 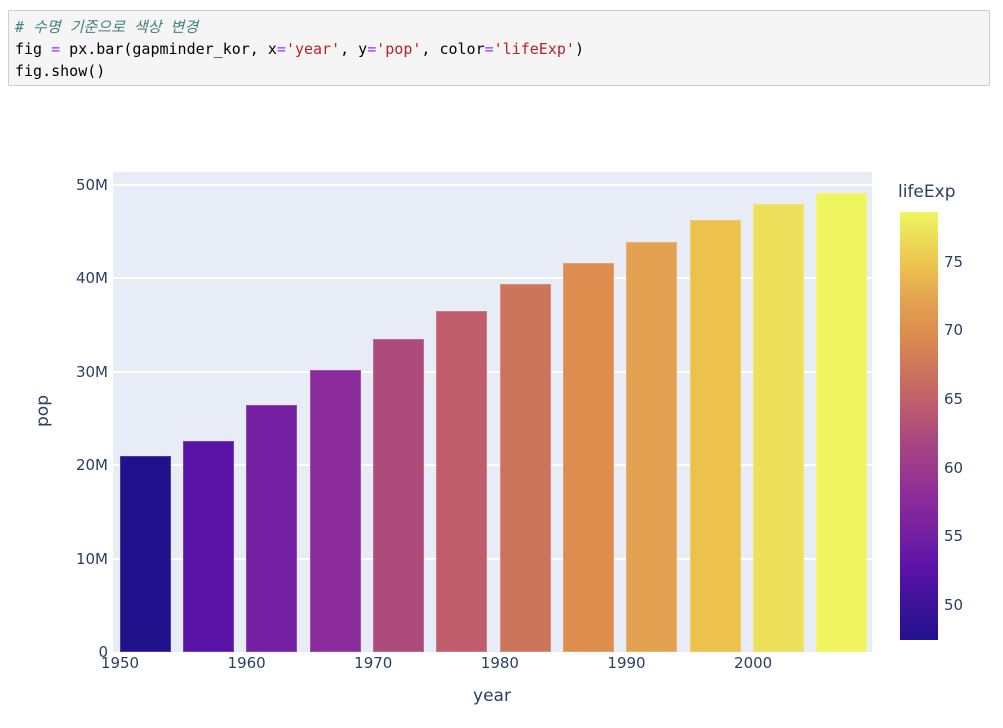 What do you see at coordinates (91, 465) in the screenshot?
I see `y-tick-label: 20M` at bounding box center [91, 465].